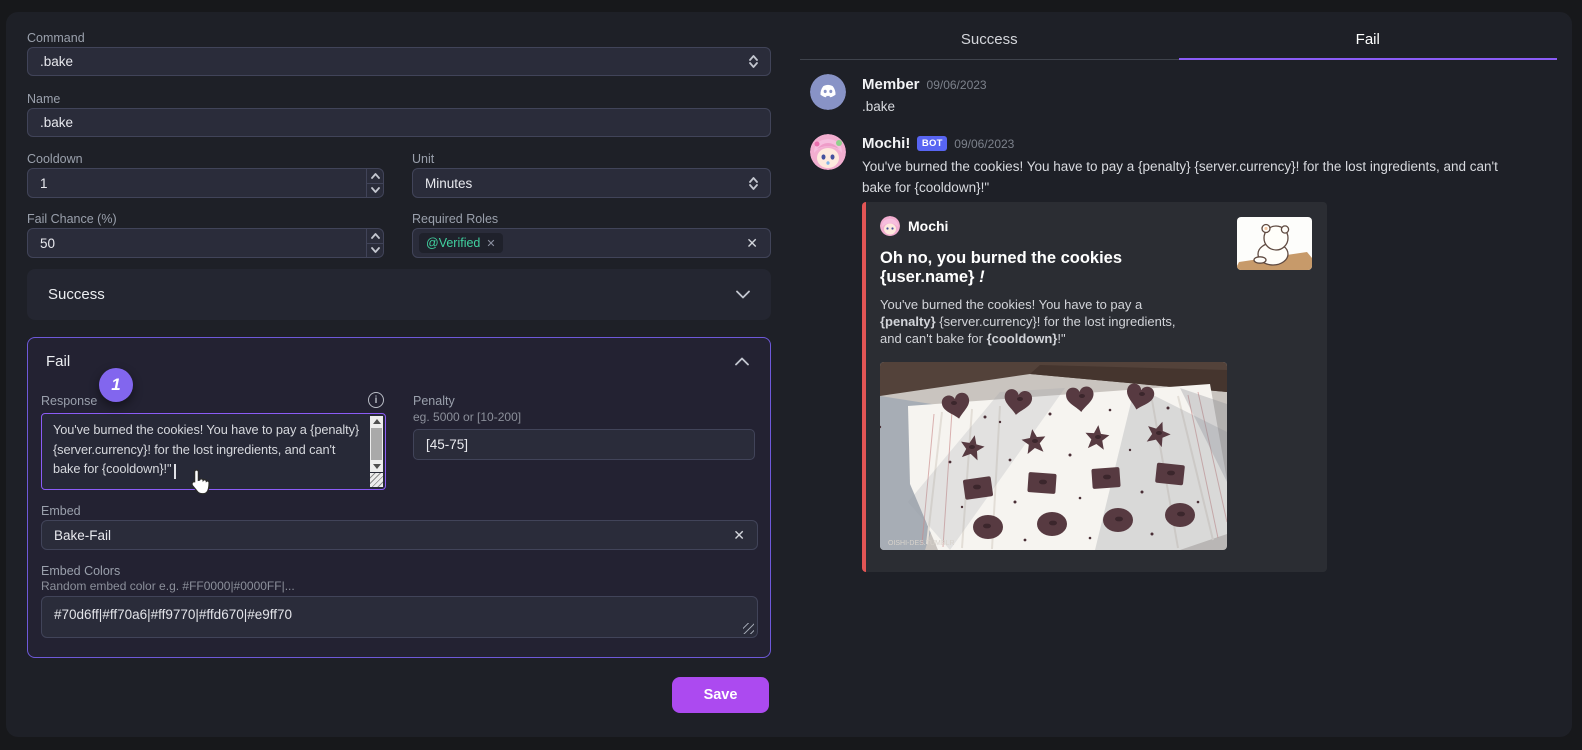 Image resolution: width=1582 pixels, height=750 pixels. I want to click on embed-author-row: Mochi, so click(1096, 226).